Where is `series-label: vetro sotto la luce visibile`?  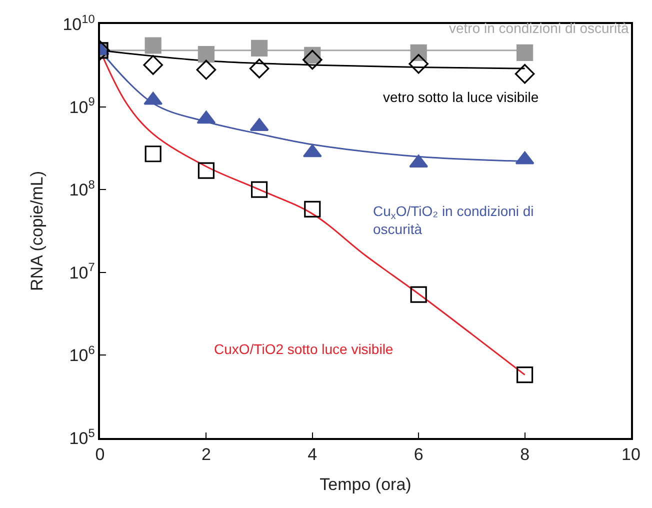
series-label: vetro sotto la luce visibile is located at coordinates (461, 97).